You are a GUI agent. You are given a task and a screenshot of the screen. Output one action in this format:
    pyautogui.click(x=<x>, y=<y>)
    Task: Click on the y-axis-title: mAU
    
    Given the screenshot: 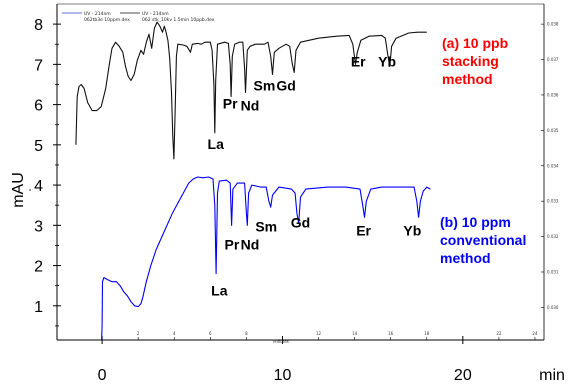 What is the action you would take?
    pyautogui.click(x=18, y=190)
    